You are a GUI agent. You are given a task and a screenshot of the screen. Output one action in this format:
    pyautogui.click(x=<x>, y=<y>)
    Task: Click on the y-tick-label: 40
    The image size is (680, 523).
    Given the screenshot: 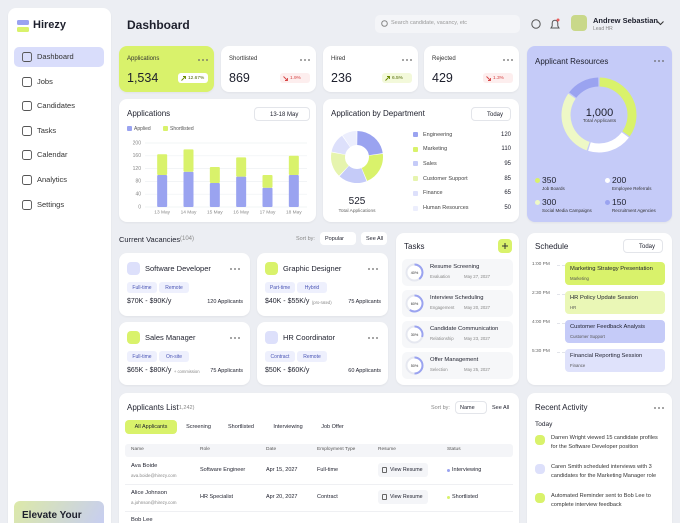 What is the action you would take?
    pyautogui.click(x=138, y=195)
    